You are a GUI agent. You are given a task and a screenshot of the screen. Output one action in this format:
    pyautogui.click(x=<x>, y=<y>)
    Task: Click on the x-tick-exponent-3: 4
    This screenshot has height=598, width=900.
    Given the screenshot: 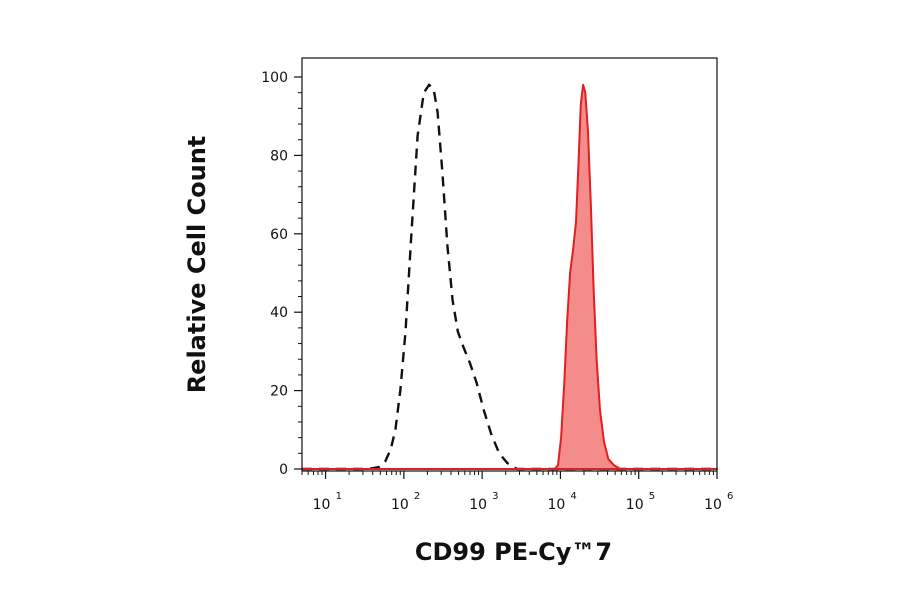 What is the action you would take?
    pyautogui.click(x=573, y=496)
    